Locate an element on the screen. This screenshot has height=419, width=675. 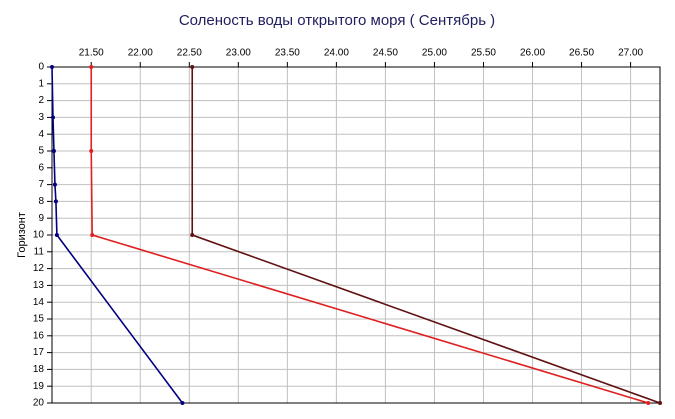
y-tick-label: 18 is located at coordinates (39, 369).